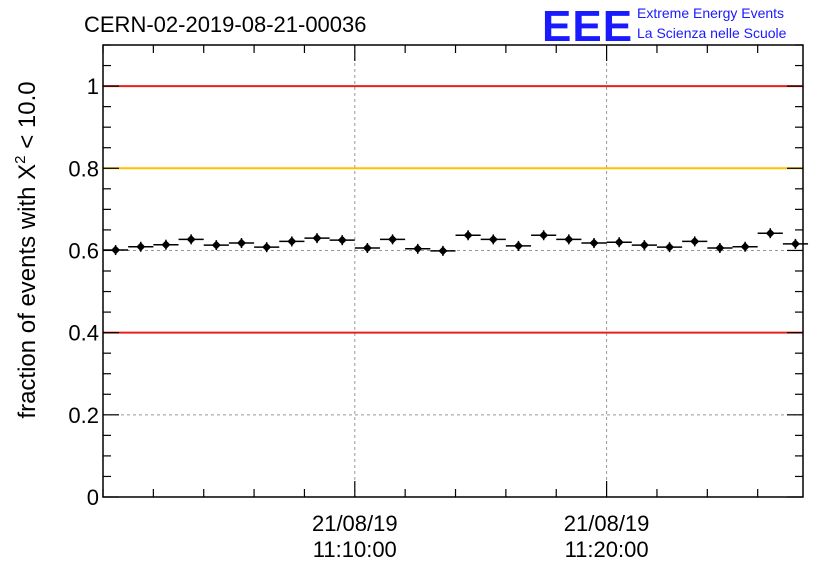 This screenshot has width=836, height=572. What do you see at coordinates (456, 242) in the screenshot?
I see `data-points` at bounding box center [456, 242].